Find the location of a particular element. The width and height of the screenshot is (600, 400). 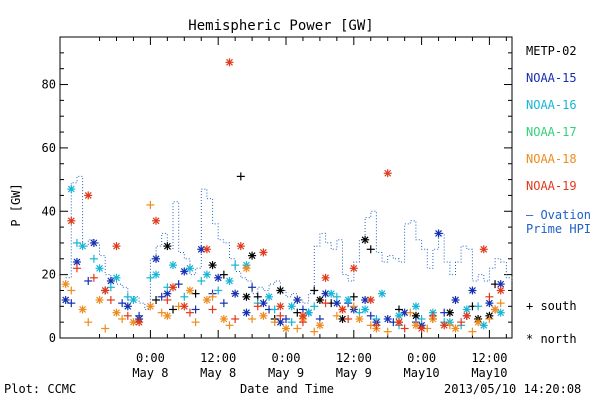

x-tick-date-label: May 8 is located at coordinates (218, 373).